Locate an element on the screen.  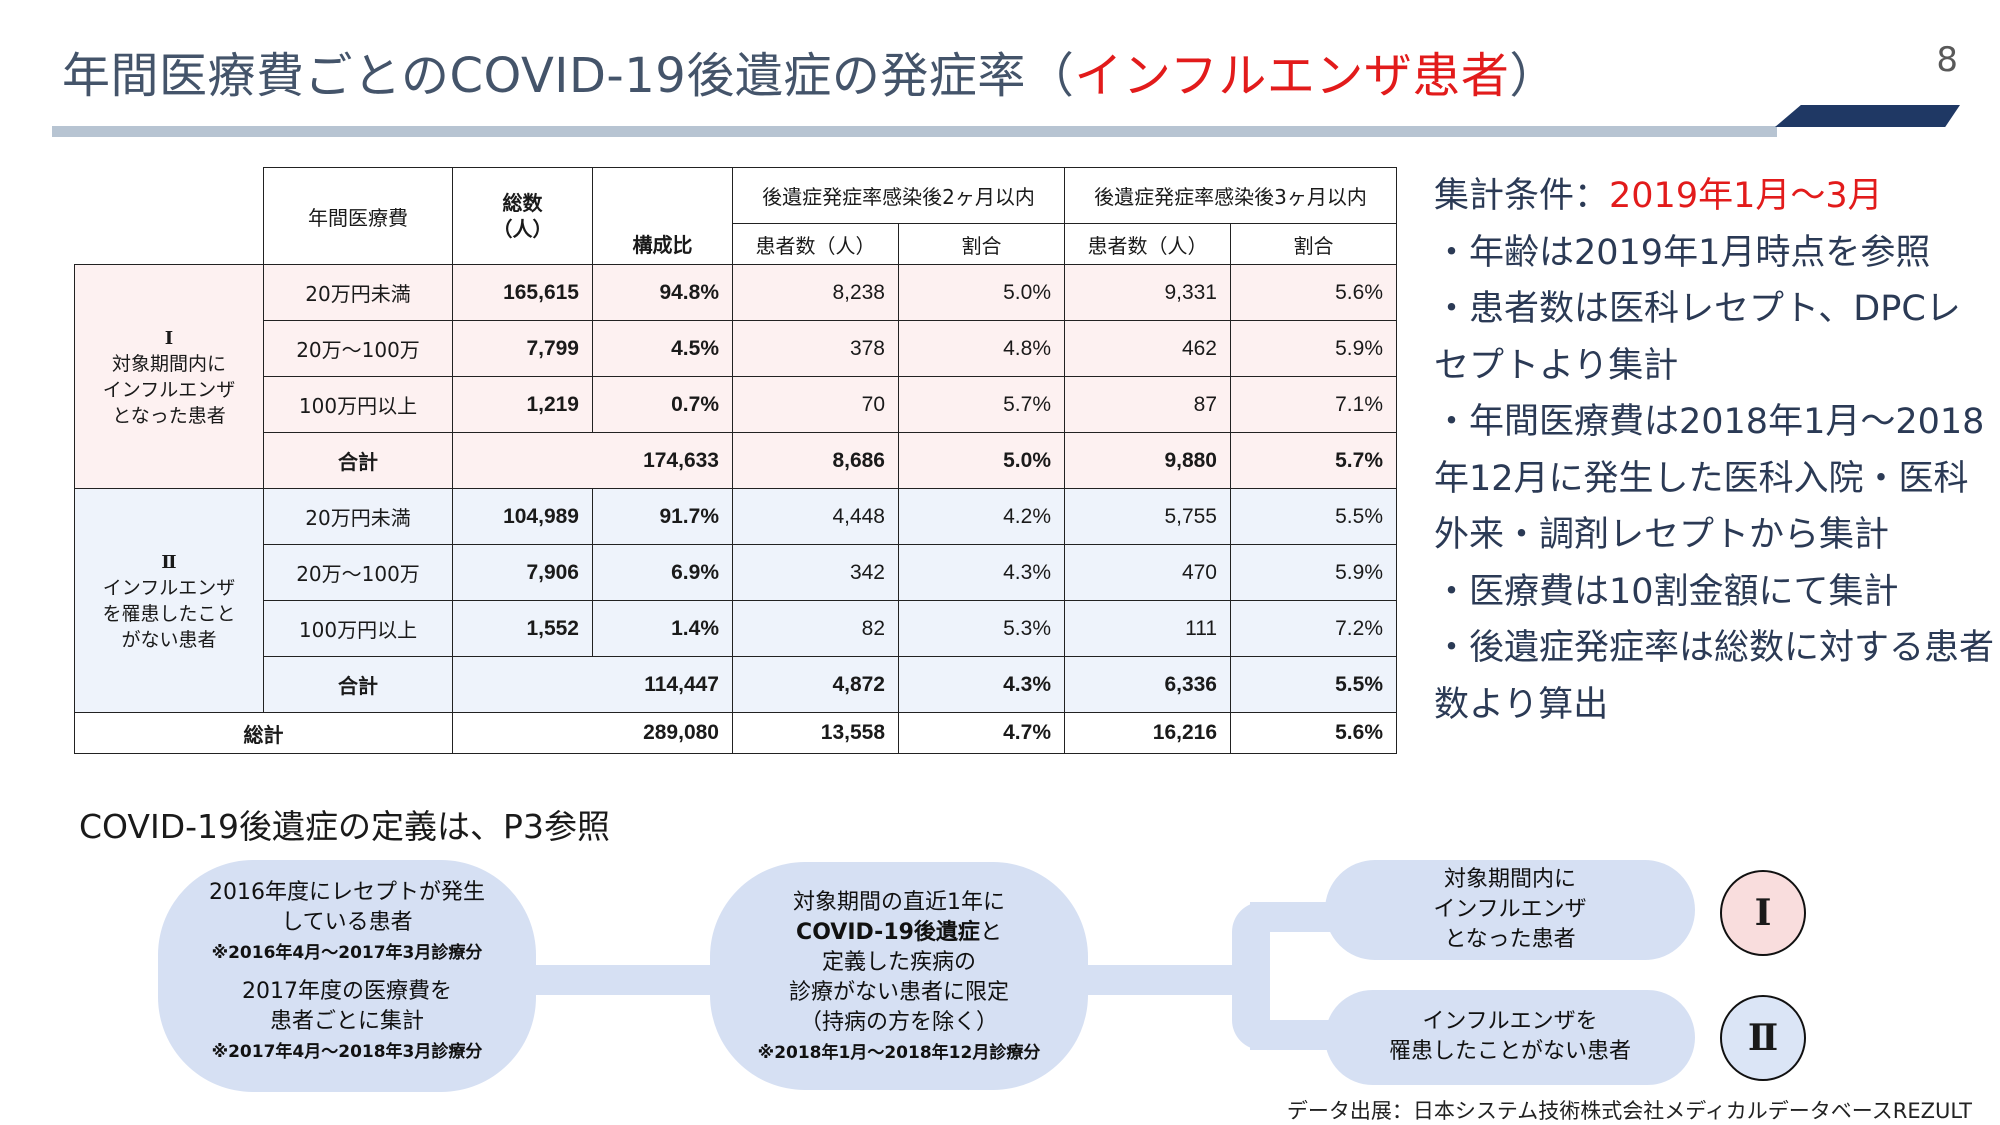
conditions-item: ・医療費は10割金額にて集計 is located at coordinates (1666, 591).